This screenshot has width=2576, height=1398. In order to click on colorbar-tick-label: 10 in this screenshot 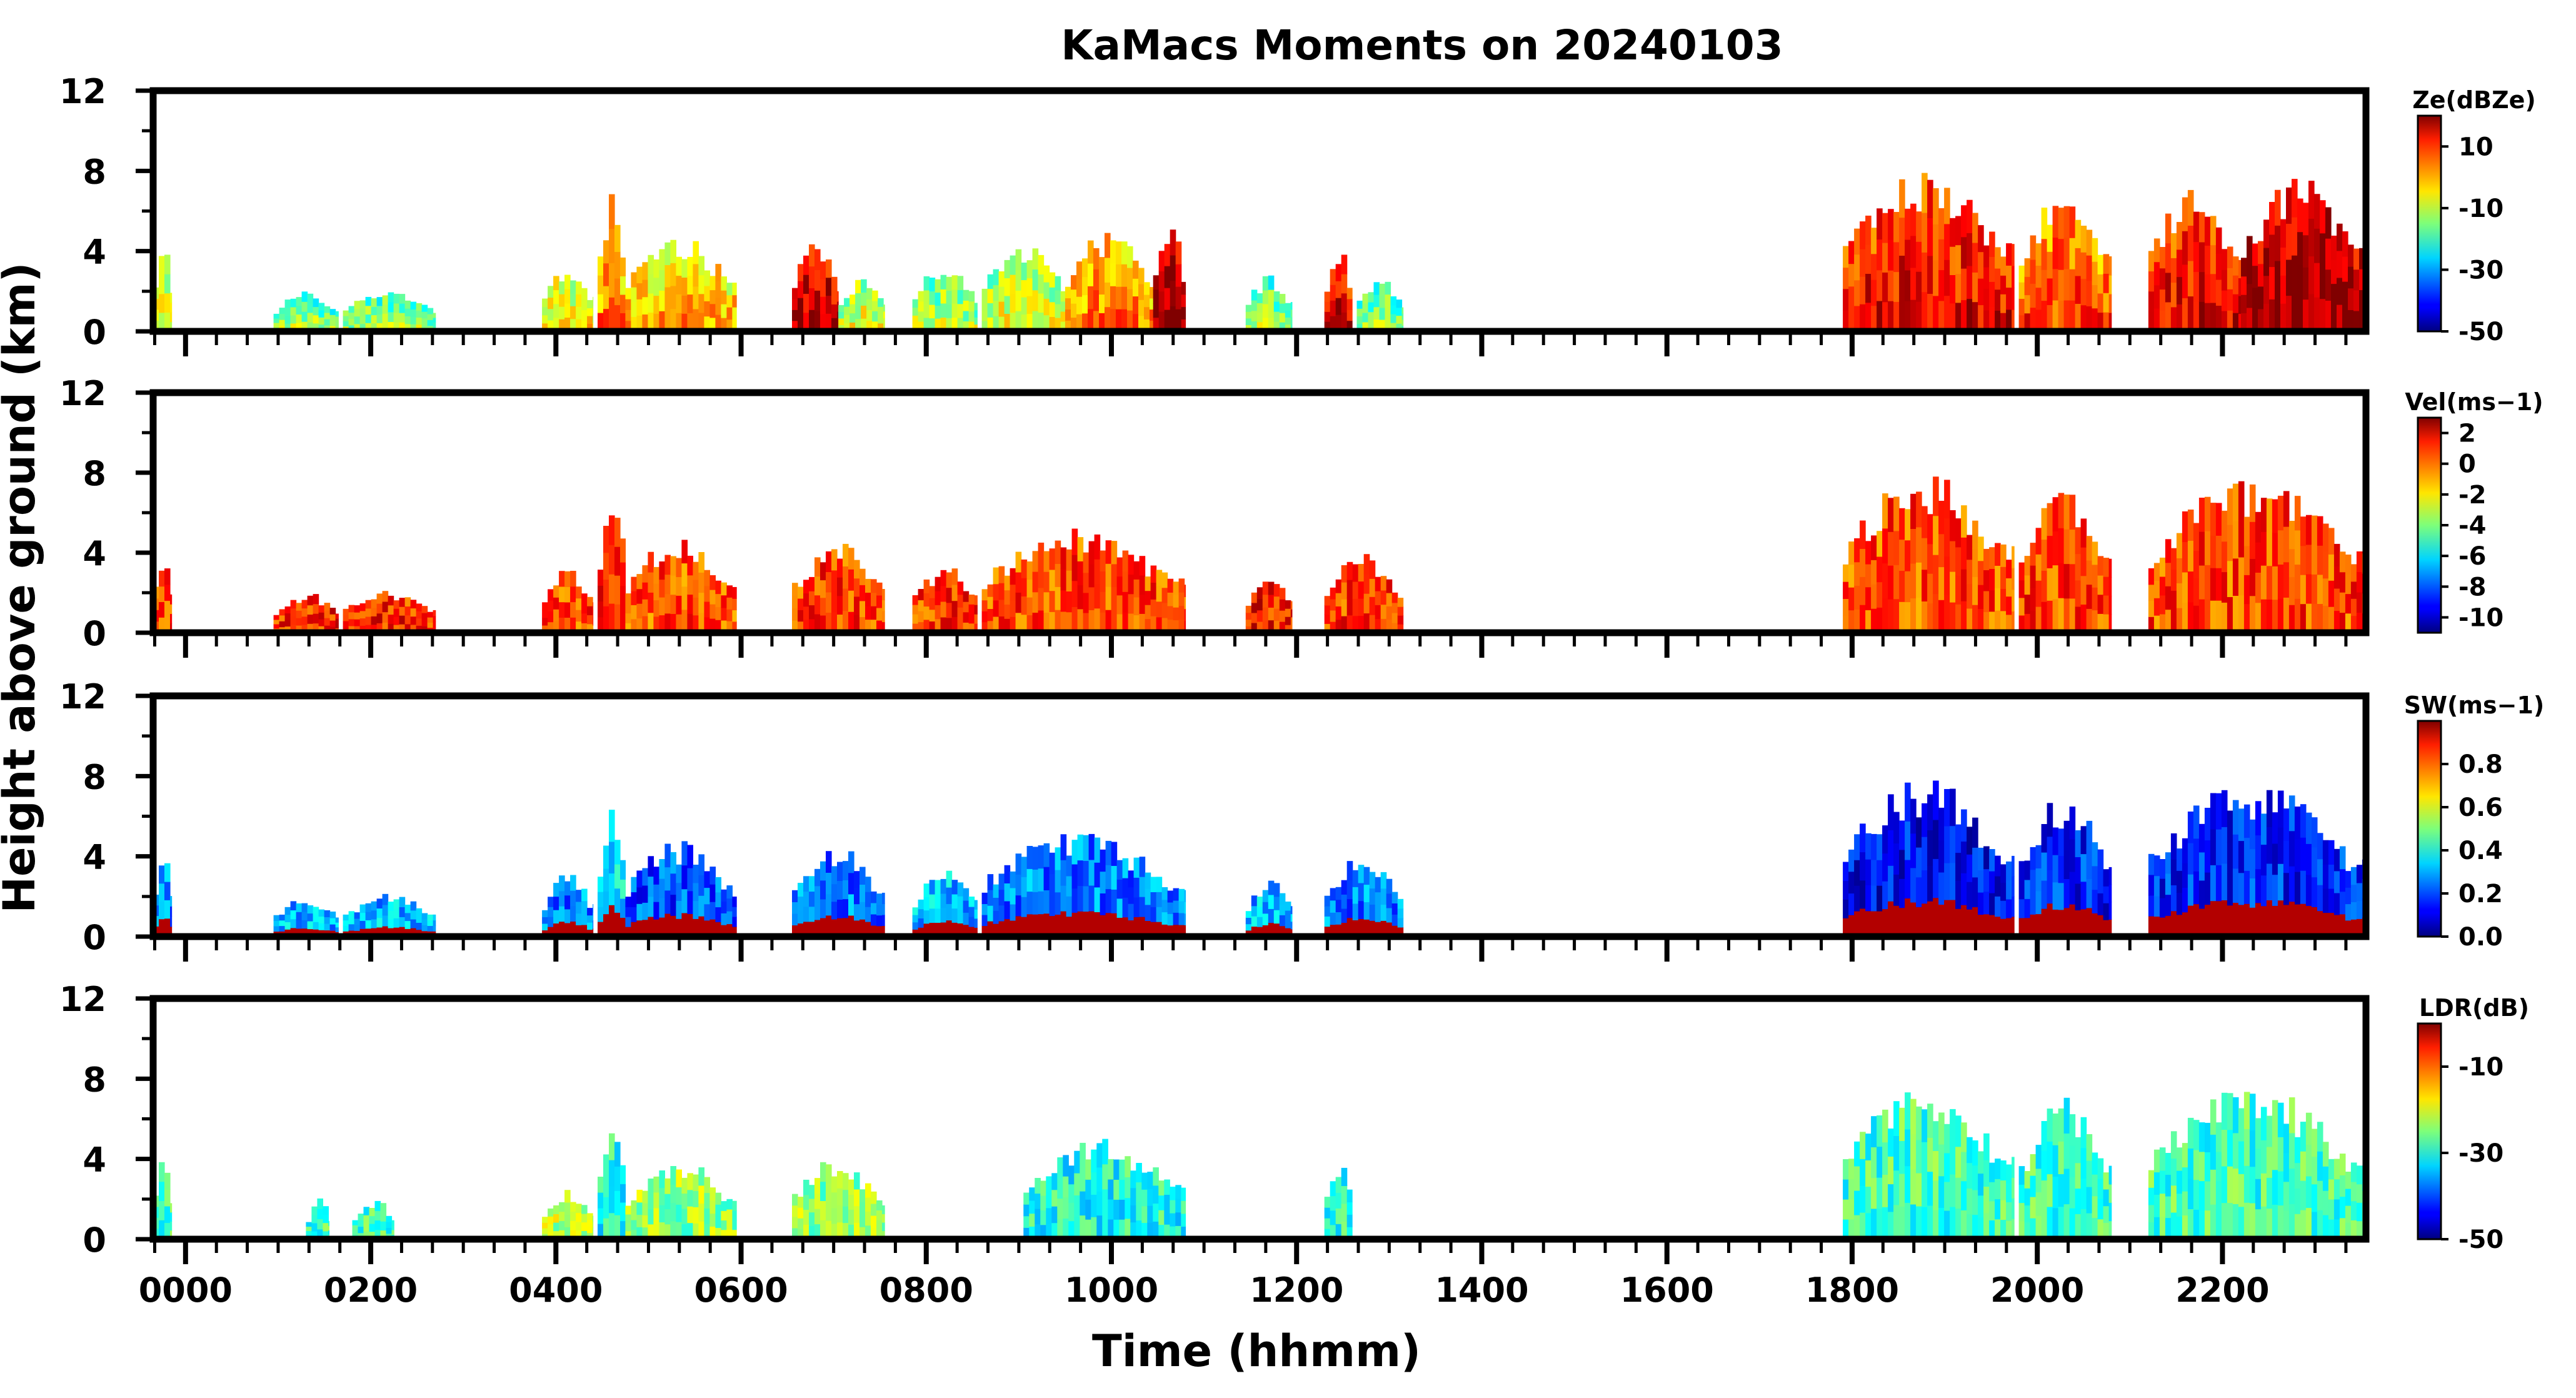, I will do `click(2475, 147)`.